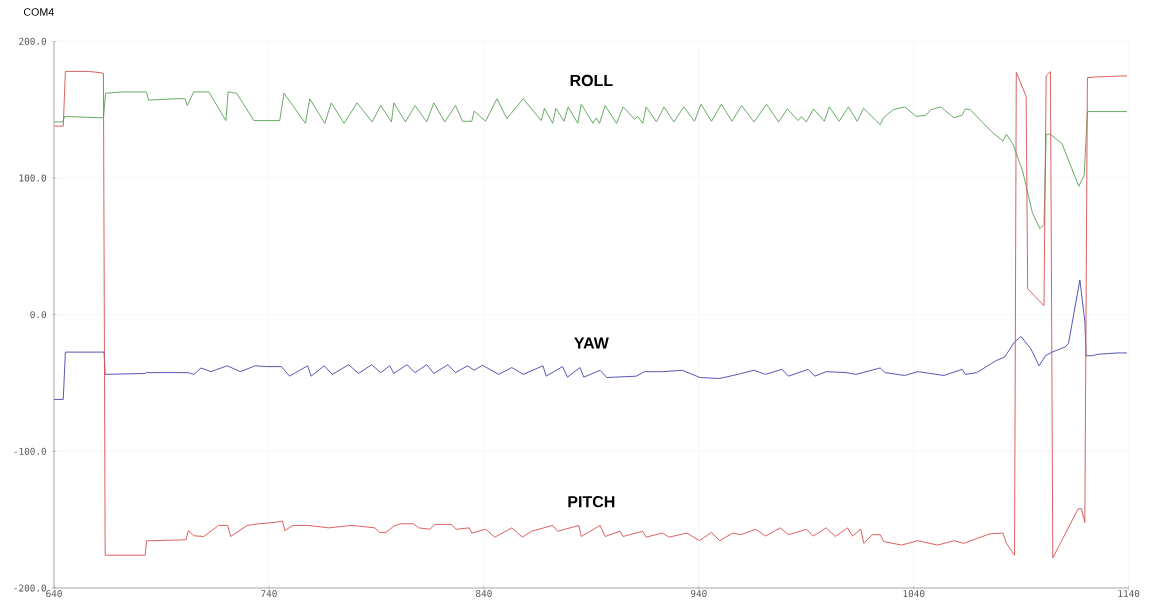 The height and width of the screenshot is (604, 1152). What do you see at coordinates (30, 588) in the screenshot?
I see `y-tick-label: -200.0` at bounding box center [30, 588].